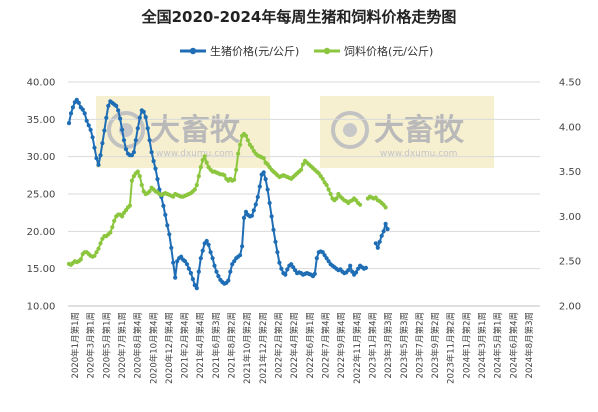 The width and height of the screenshot is (598, 412). What do you see at coordinates (529, 345) in the screenshot?
I see `x-tick-label: 2024年8月第3周` at bounding box center [529, 345].